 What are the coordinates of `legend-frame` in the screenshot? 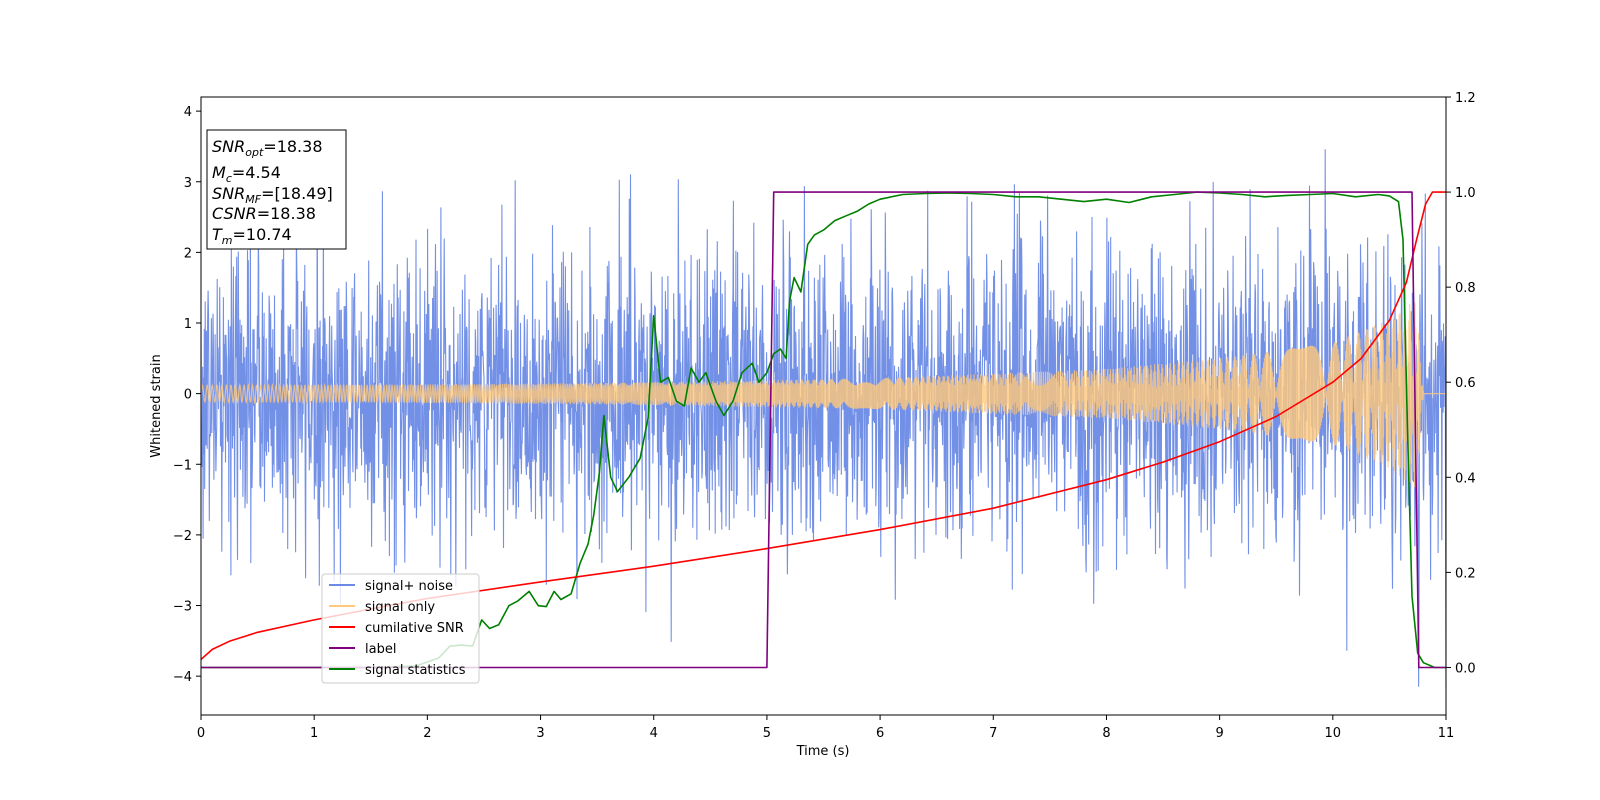 It's located at (400, 628).